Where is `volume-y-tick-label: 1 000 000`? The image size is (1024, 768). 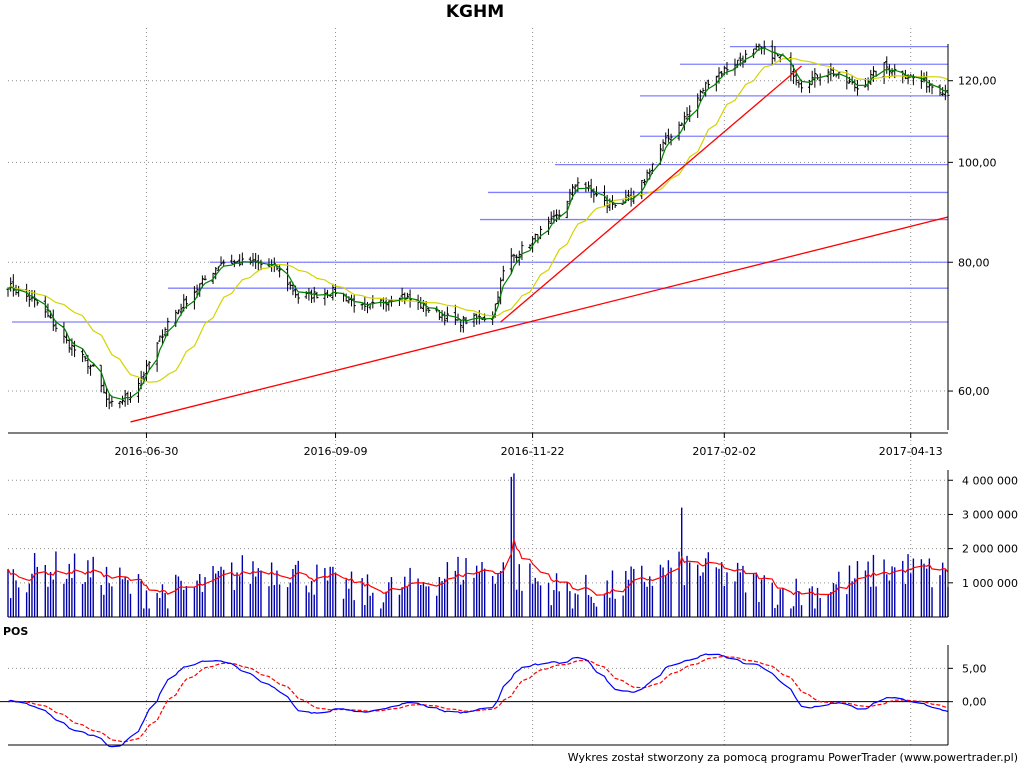
volume-y-tick-label: 1 000 000 is located at coordinates (990, 583).